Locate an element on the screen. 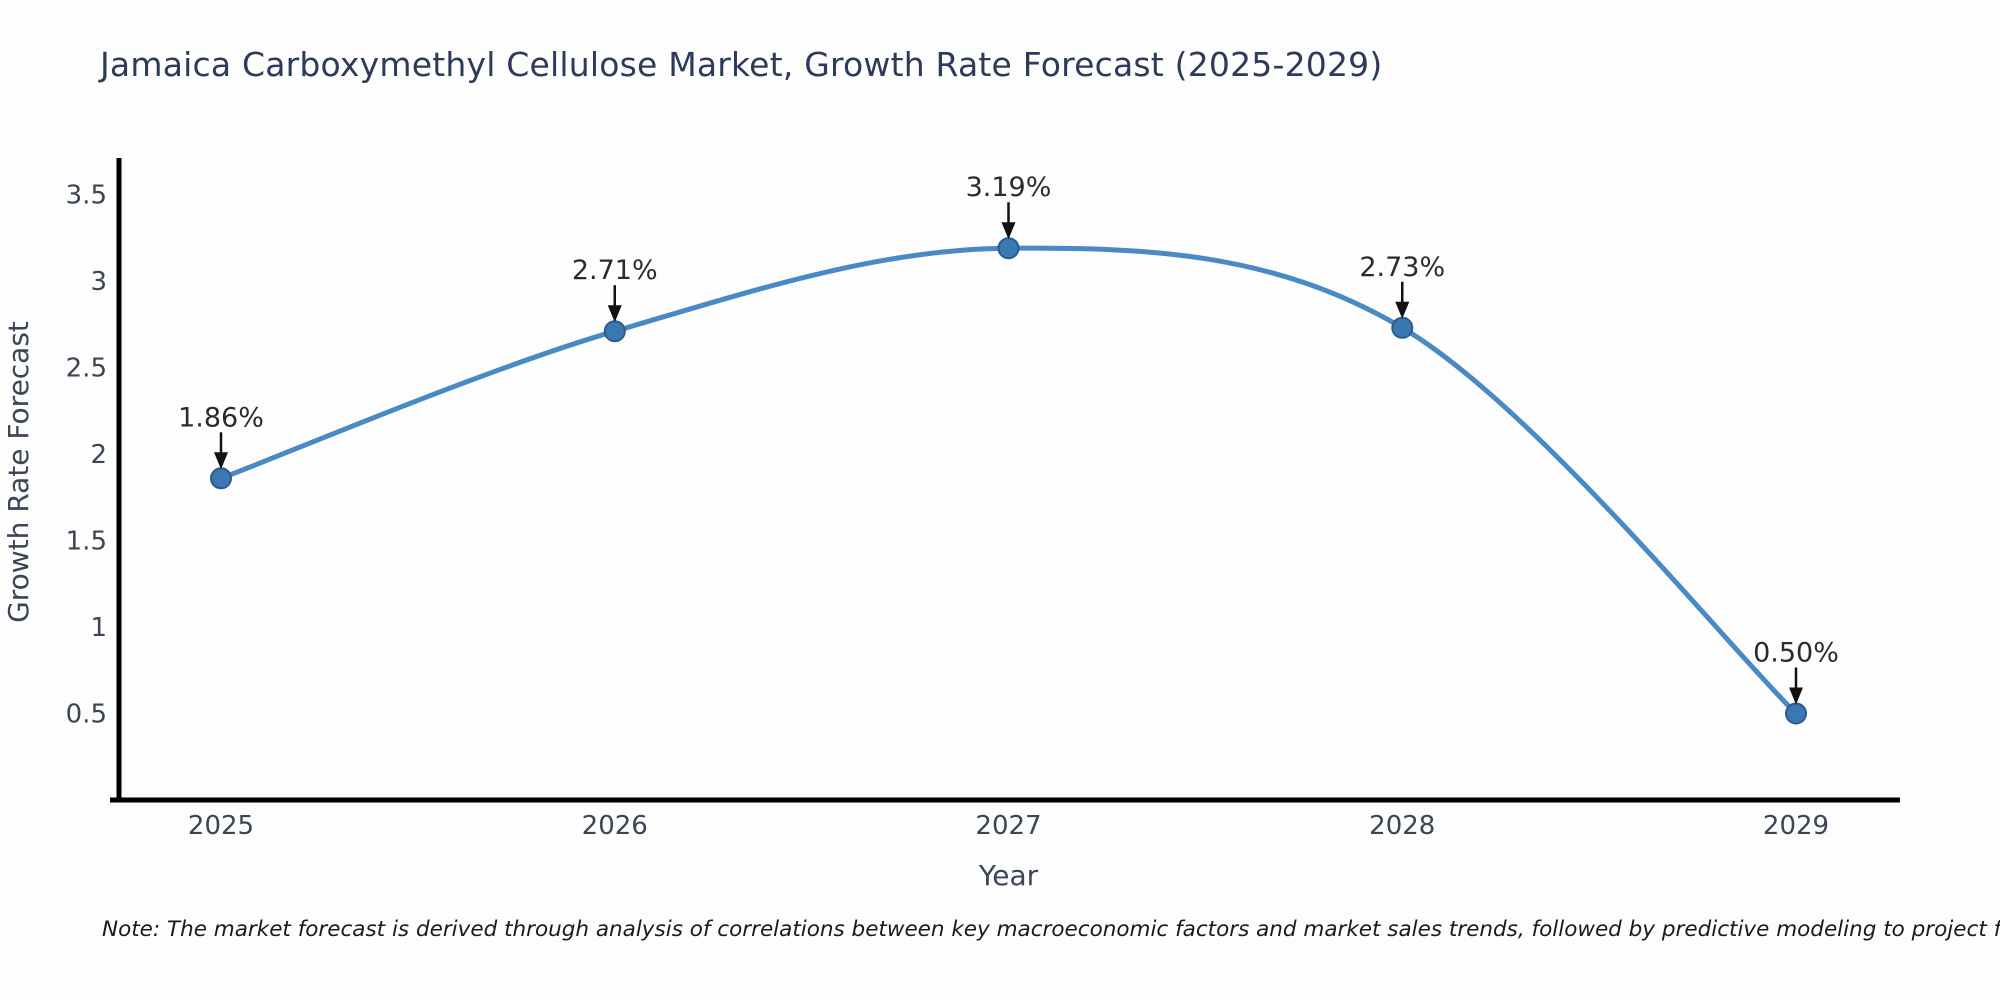  x-tick-label: 2028 is located at coordinates (1402, 826).